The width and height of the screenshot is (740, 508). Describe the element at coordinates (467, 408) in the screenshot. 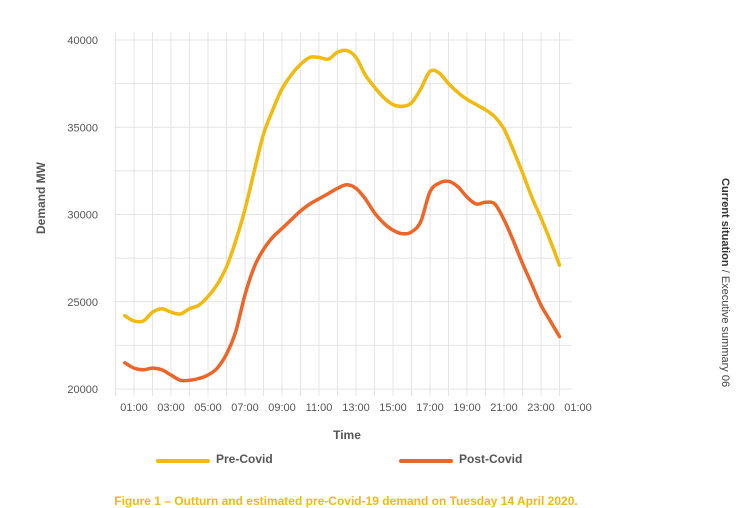

I see `x-tick-label: 19:00` at that location.